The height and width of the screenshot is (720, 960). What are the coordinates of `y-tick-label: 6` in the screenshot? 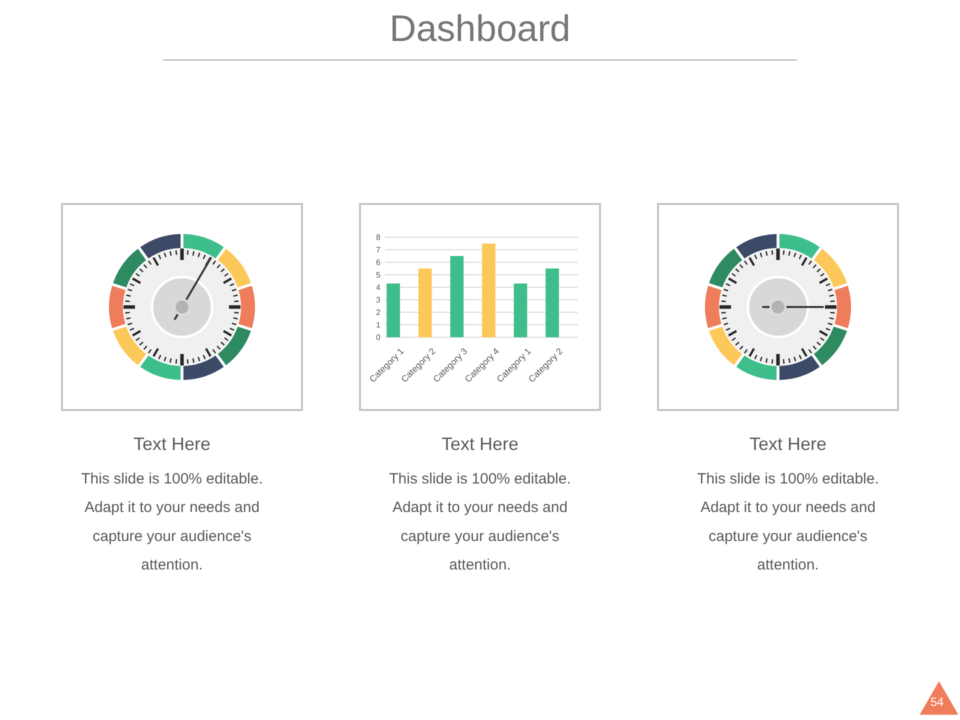 It's located at (379, 262).